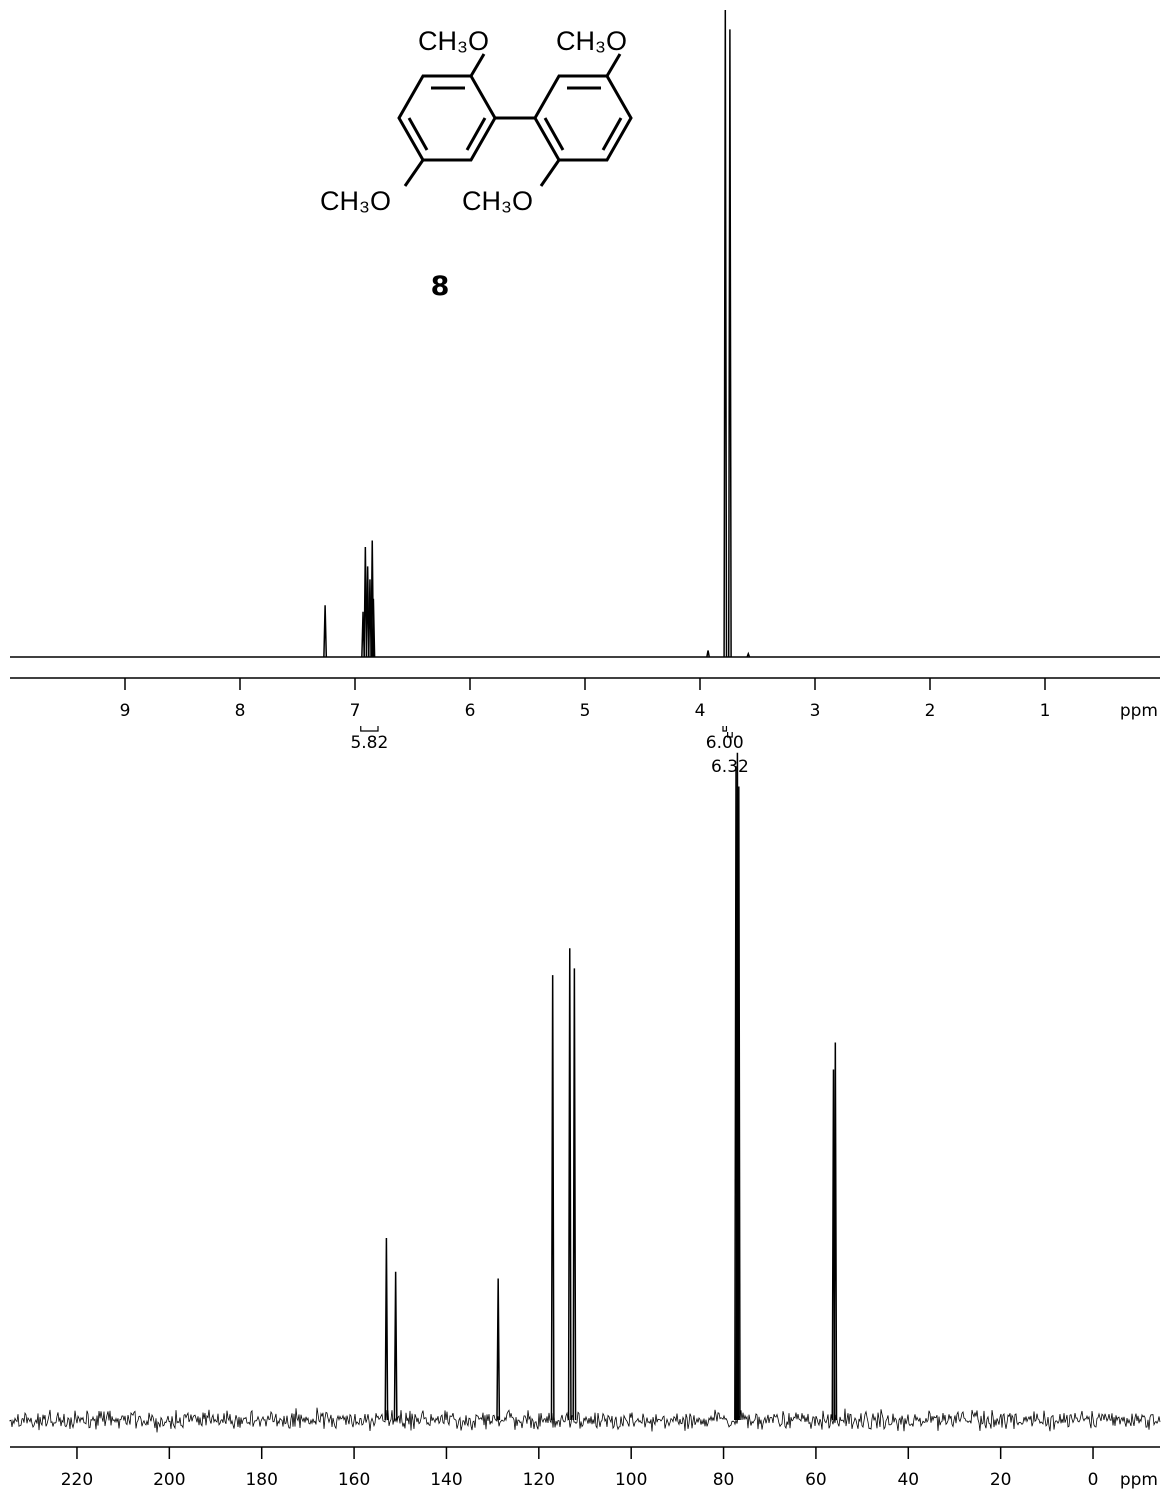 Image resolution: width=1163 pixels, height=1494 pixels. Describe the element at coordinates (169, 1480) in the screenshot. I see `x-tick-label: 200` at that location.